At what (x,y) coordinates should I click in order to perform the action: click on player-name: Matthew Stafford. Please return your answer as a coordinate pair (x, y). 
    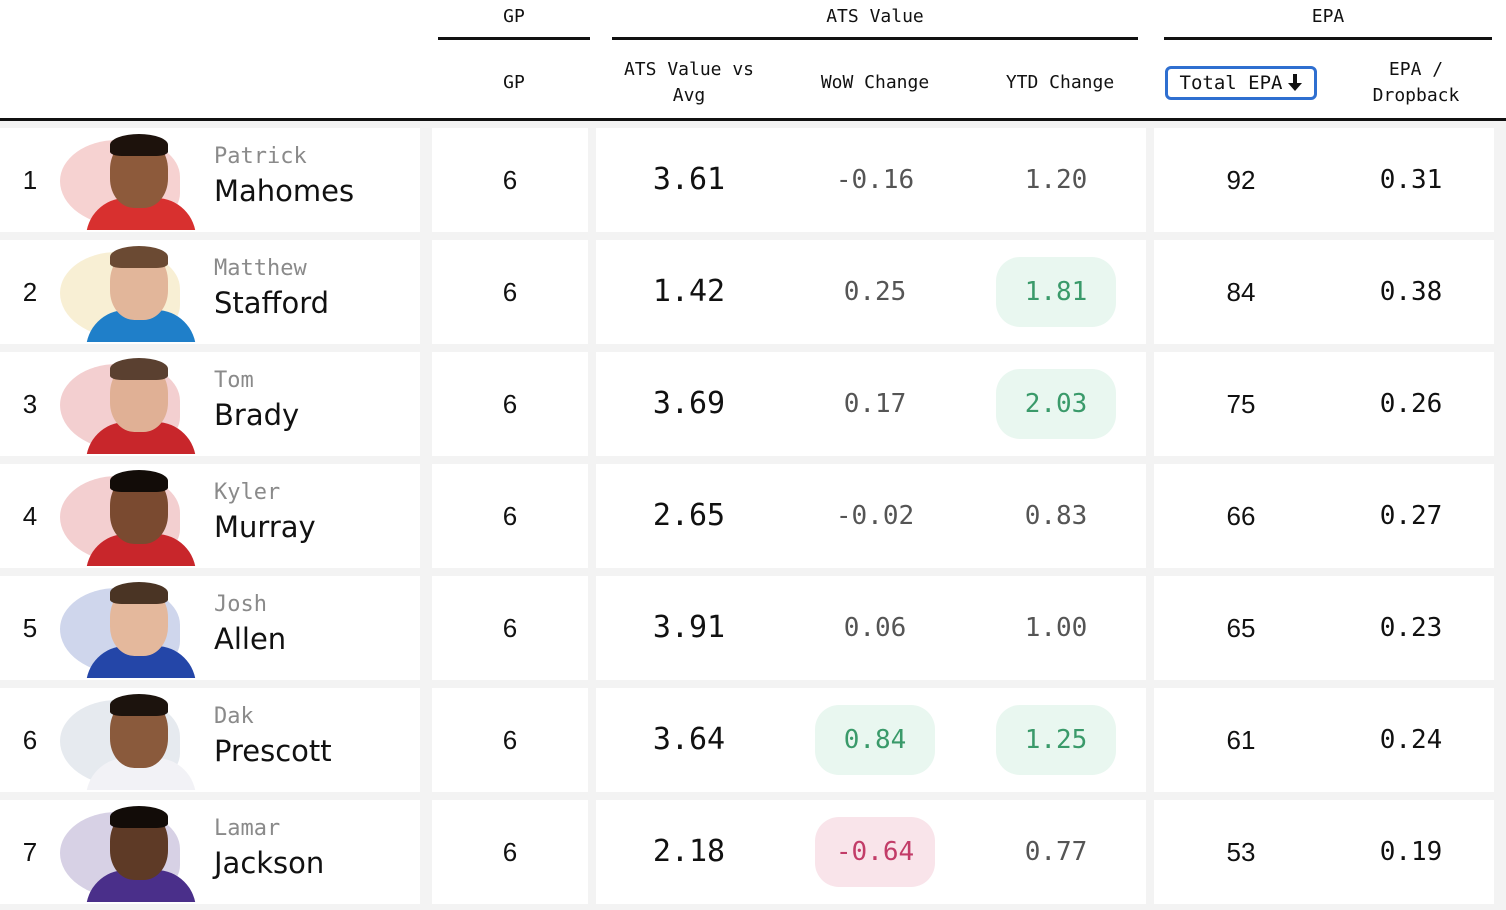
    Looking at the image, I should click on (271, 288).